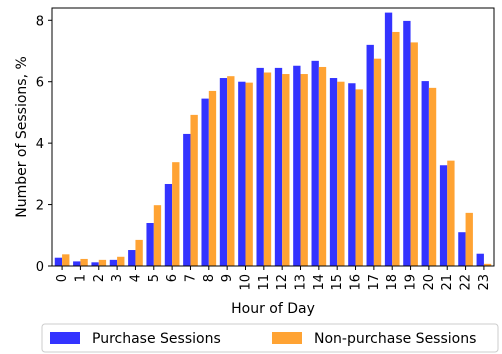 The width and height of the screenshot is (502, 354). Describe the element at coordinates (395, 339) in the screenshot. I see `legend-label-non-purchase: Non-purchase Sessions` at that location.